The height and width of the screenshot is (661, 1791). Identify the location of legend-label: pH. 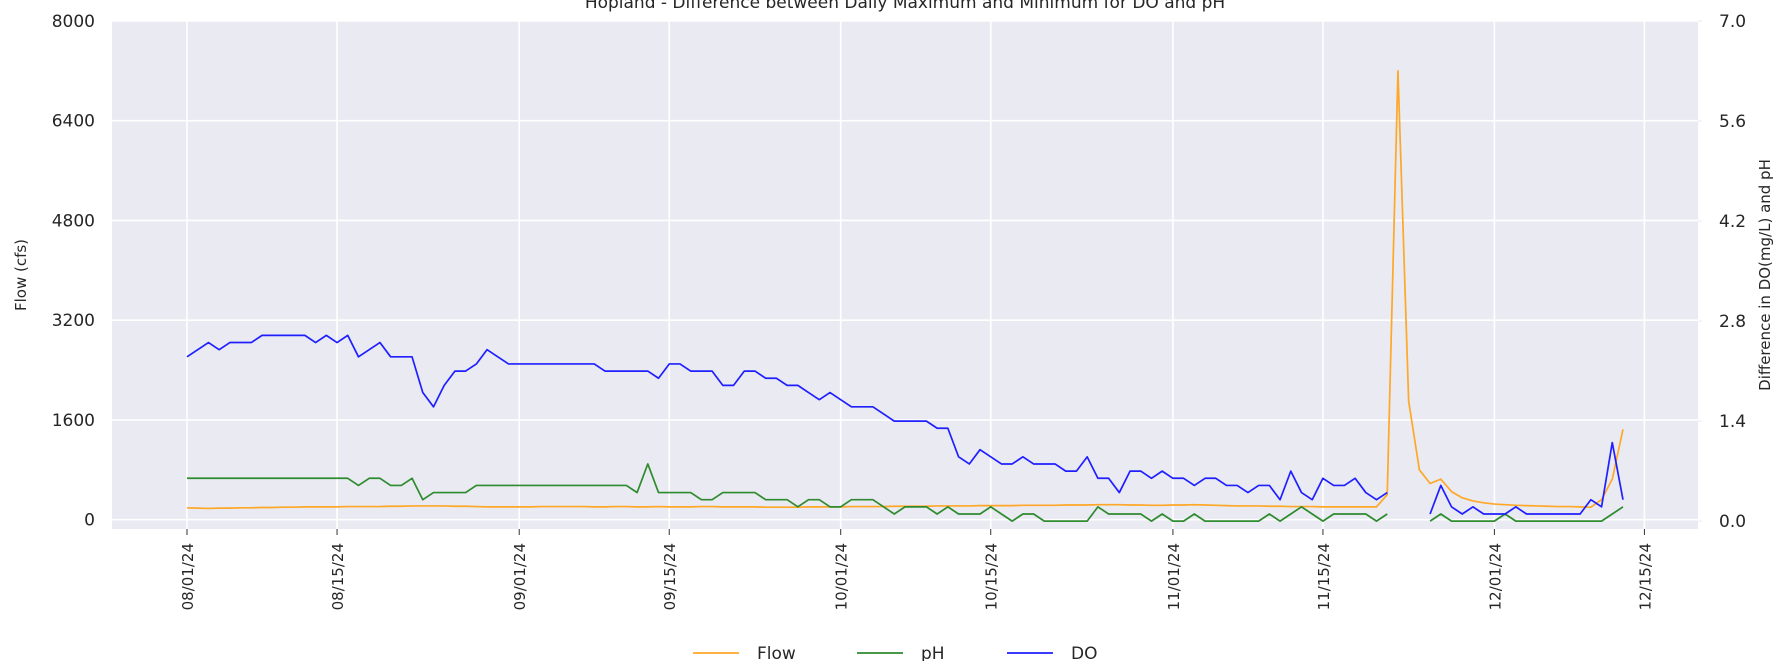
(933, 652).